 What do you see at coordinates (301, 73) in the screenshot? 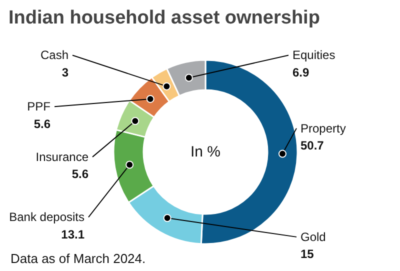
I see `data-label: 6.9` at bounding box center [301, 73].